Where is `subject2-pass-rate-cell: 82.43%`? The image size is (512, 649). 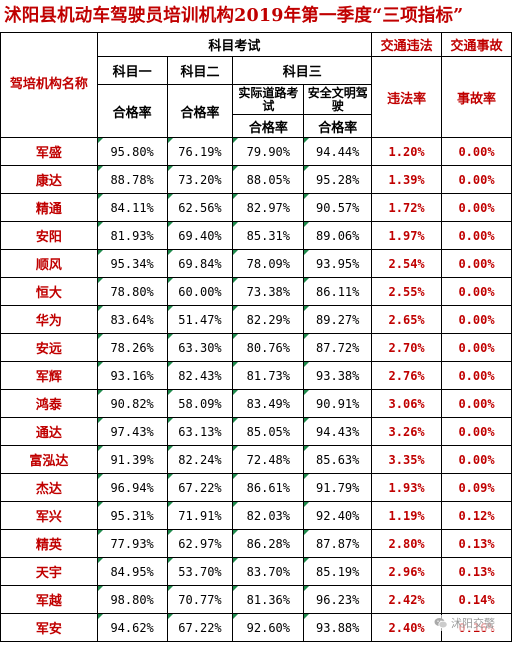
subject2-pass-rate-cell: 82.43% is located at coordinates (200, 375).